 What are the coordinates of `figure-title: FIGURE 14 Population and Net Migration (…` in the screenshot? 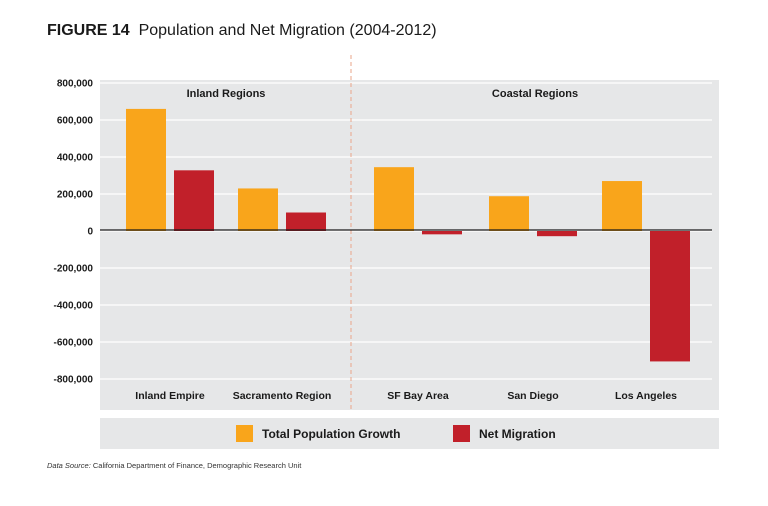 It's located at (242, 31).